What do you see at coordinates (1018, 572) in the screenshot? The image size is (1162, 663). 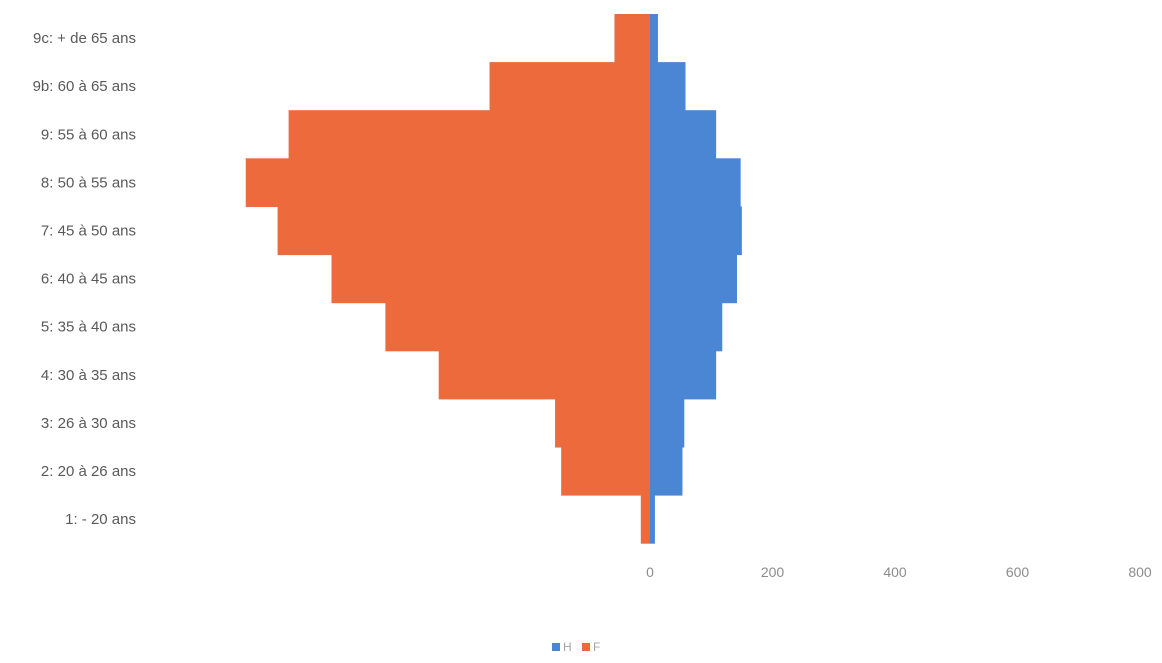 I see `x-tick-label: 600` at bounding box center [1018, 572].